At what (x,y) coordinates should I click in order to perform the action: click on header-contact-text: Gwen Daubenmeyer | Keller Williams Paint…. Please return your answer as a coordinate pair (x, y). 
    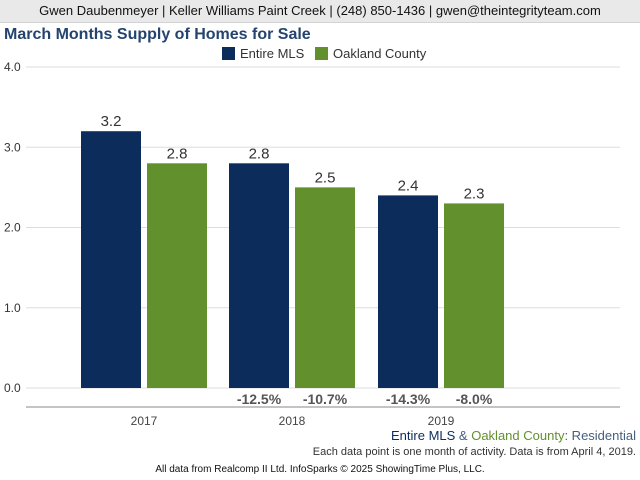
    Looking at the image, I should click on (320, 10).